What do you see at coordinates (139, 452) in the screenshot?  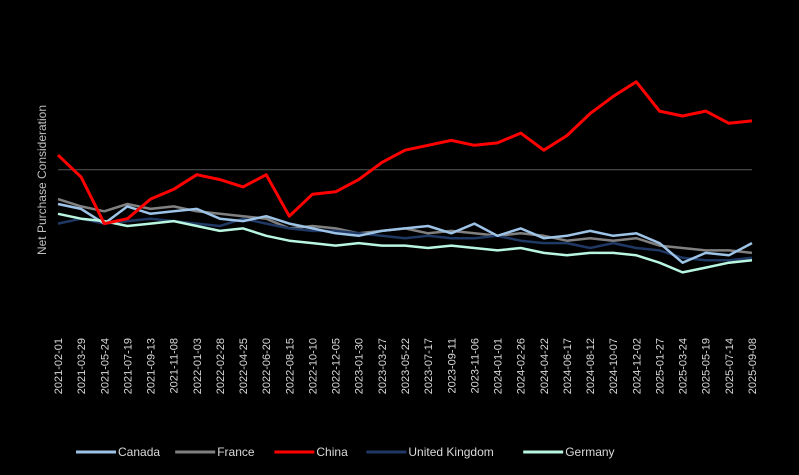 I see `legend-label-canada: Canada` at bounding box center [139, 452].